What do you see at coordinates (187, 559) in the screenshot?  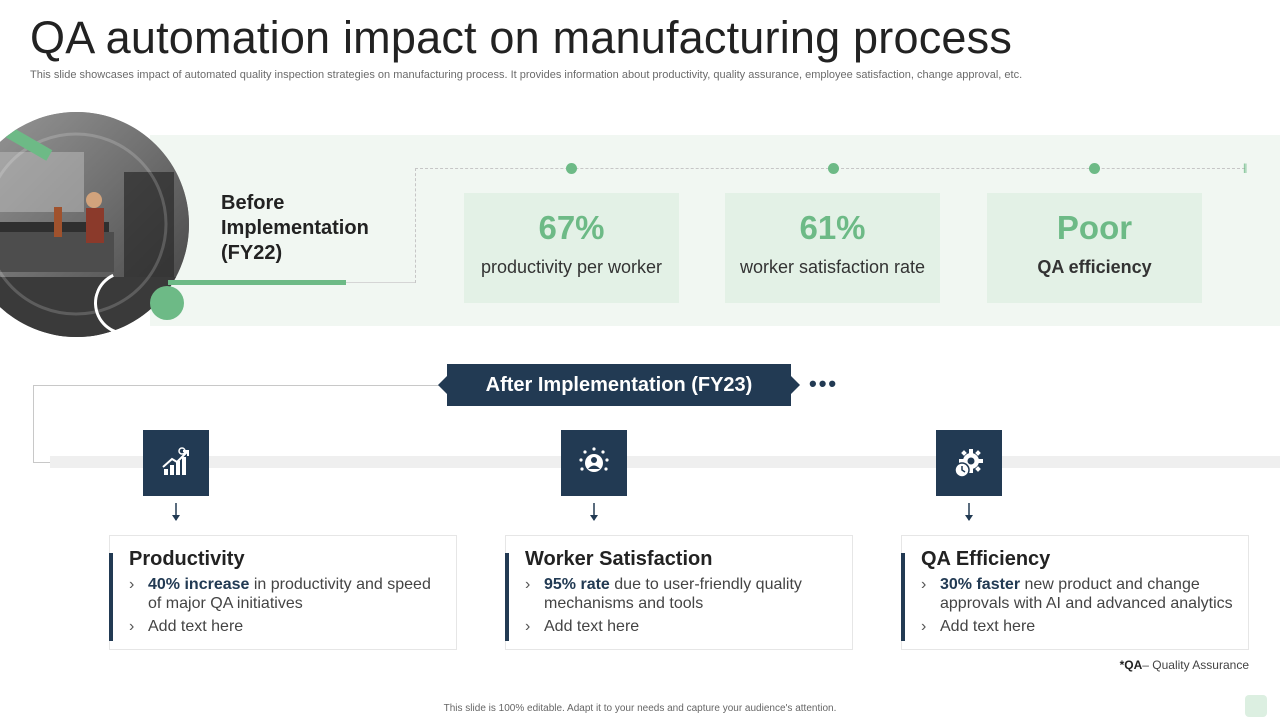 I see `card-title: Productivity` at bounding box center [187, 559].